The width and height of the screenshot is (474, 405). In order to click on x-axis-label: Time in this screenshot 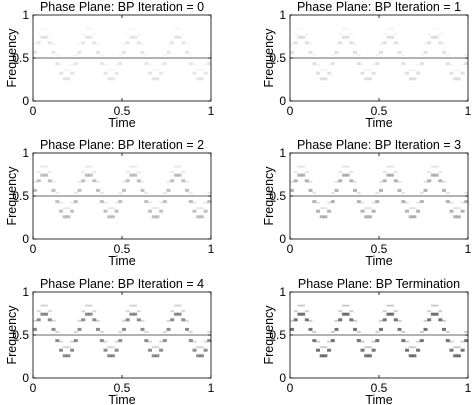, I will do `click(121, 261)`.